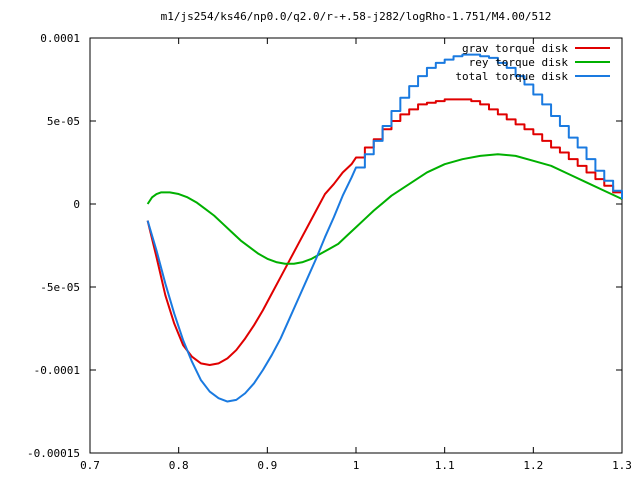 The height and width of the screenshot is (480, 640). I want to click on y-tick-label: -0.0001, so click(57, 370).